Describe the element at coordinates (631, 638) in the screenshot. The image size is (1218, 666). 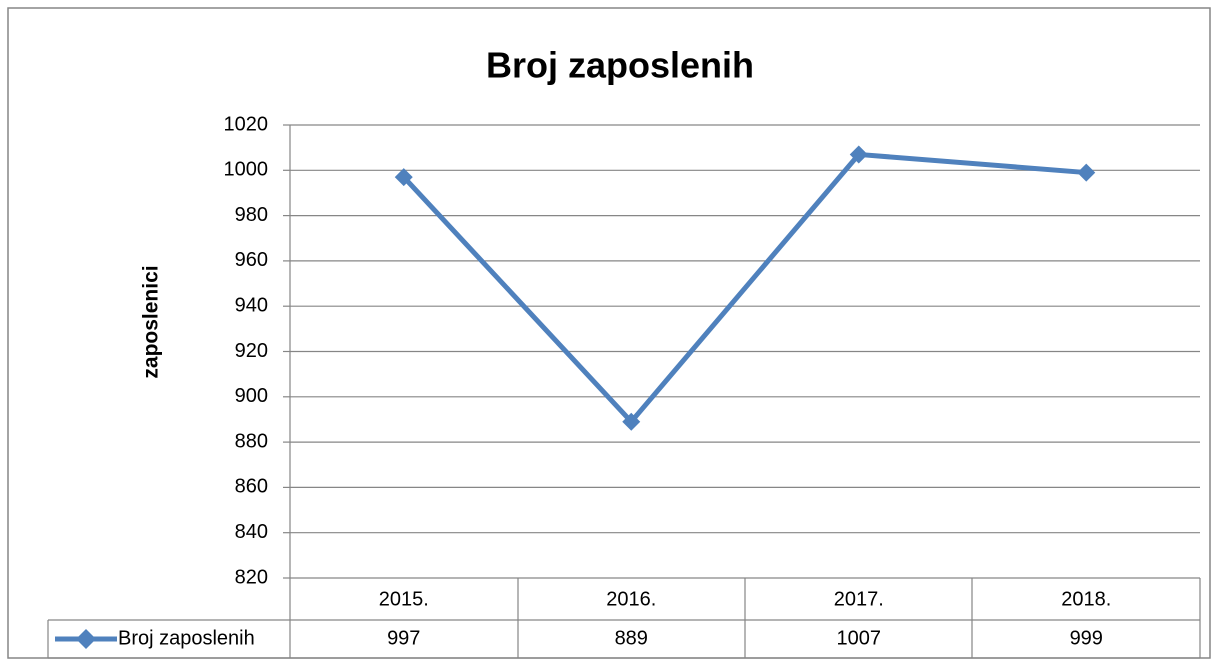
I see `table-value: 889` at that location.